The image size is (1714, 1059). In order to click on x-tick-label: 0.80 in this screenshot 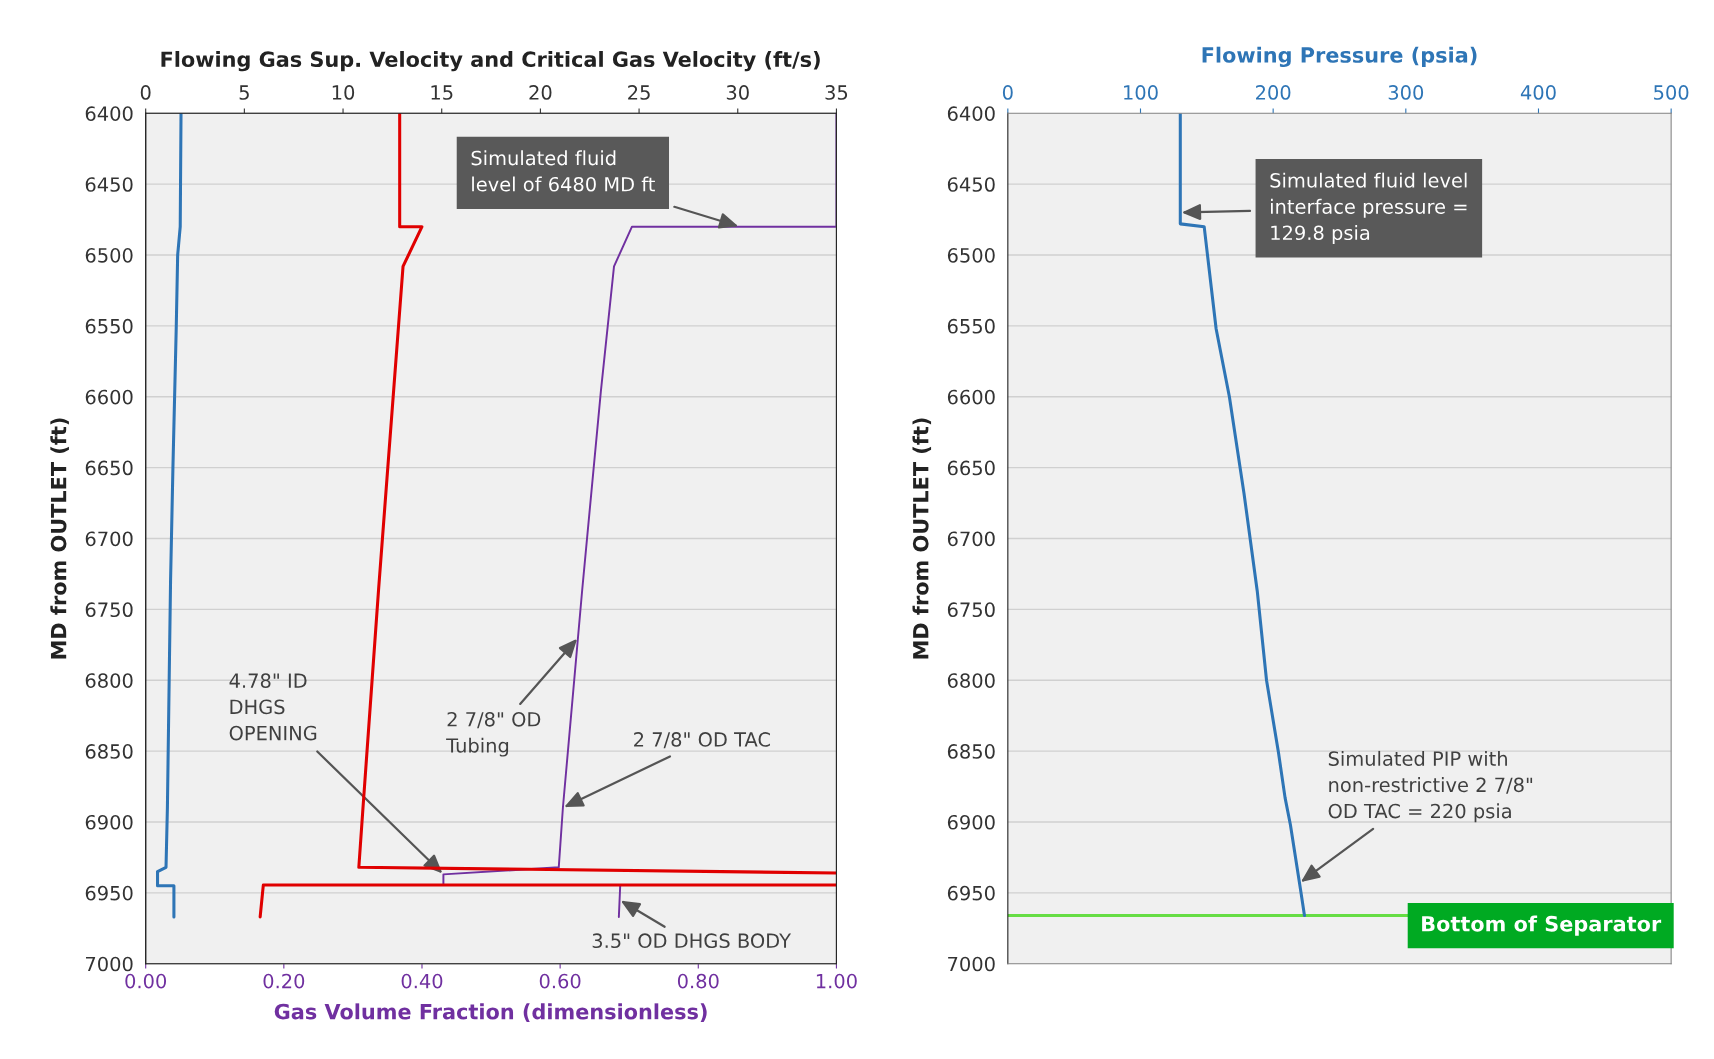, I will do `click(698, 981)`.